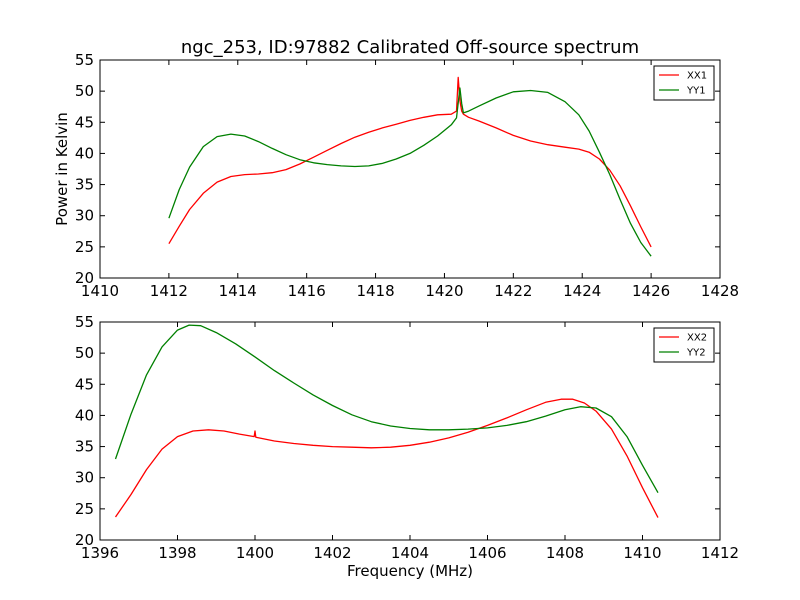 Image resolution: width=800 pixels, height=600 pixels. What do you see at coordinates (651, 291) in the screenshot?
I see `x-tick-label: 1426` at bounding box center [651, 291].